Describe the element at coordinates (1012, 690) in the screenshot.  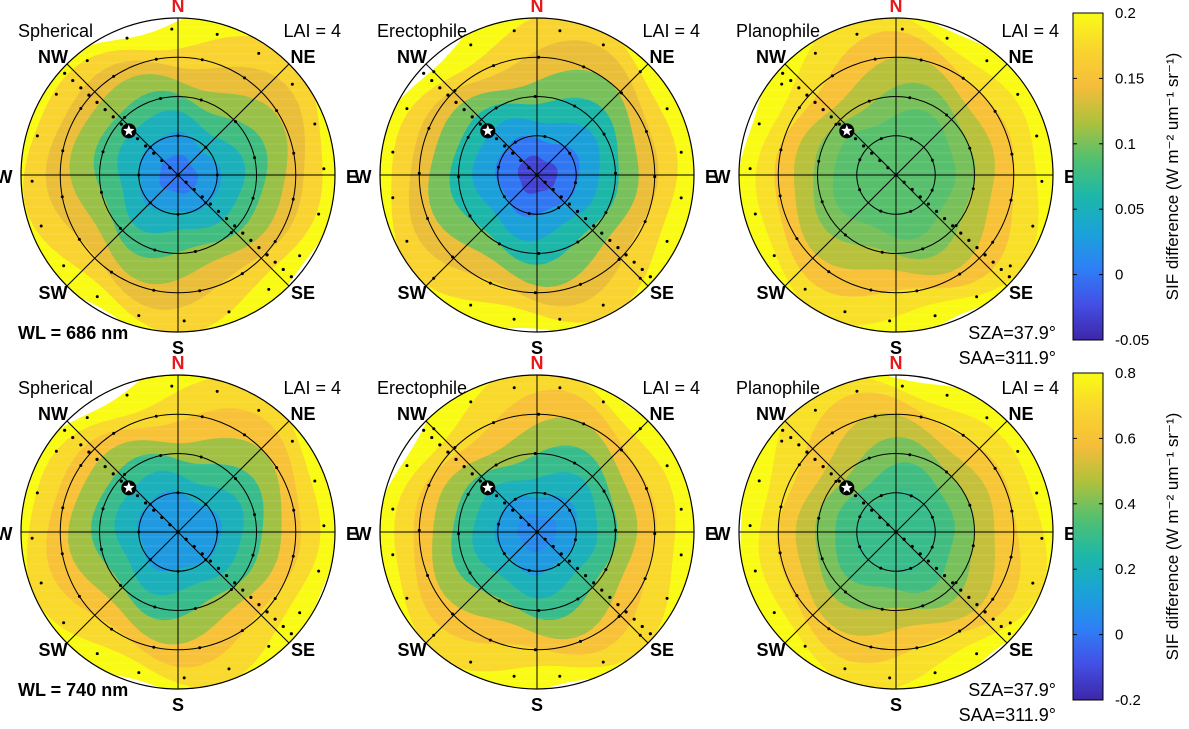
I see `sza-label: SZA=37.9°` at that location.